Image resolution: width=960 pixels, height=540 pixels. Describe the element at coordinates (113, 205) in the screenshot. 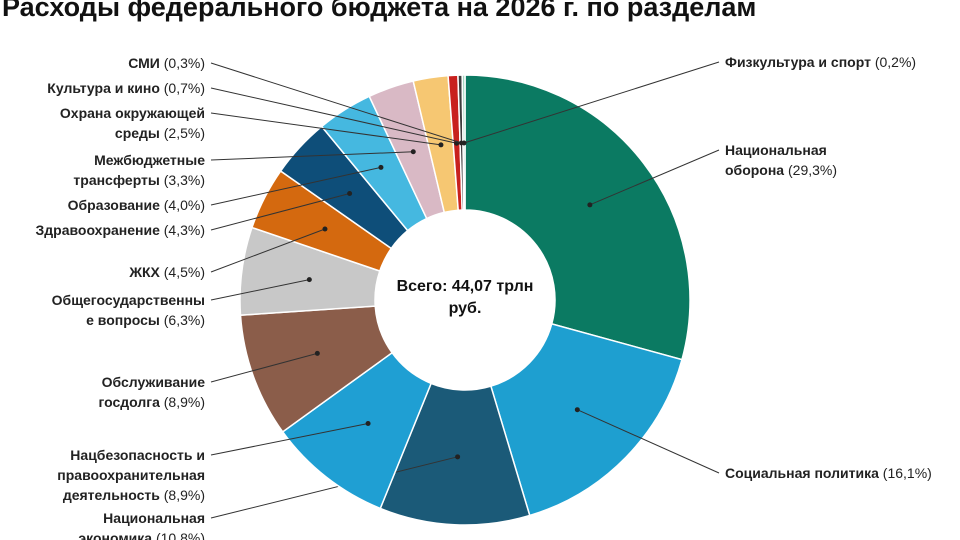

I see `category-name: Образование` at that location.